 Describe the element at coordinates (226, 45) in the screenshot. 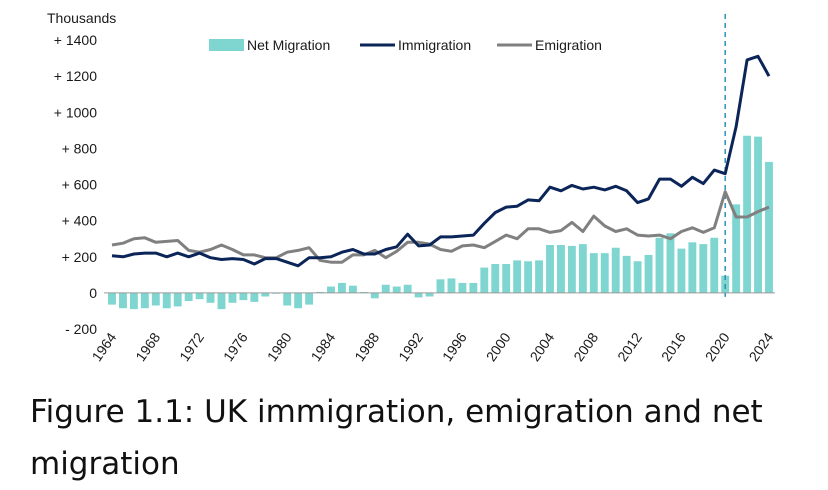

I see `legend-swatch-net-migration` at that location.